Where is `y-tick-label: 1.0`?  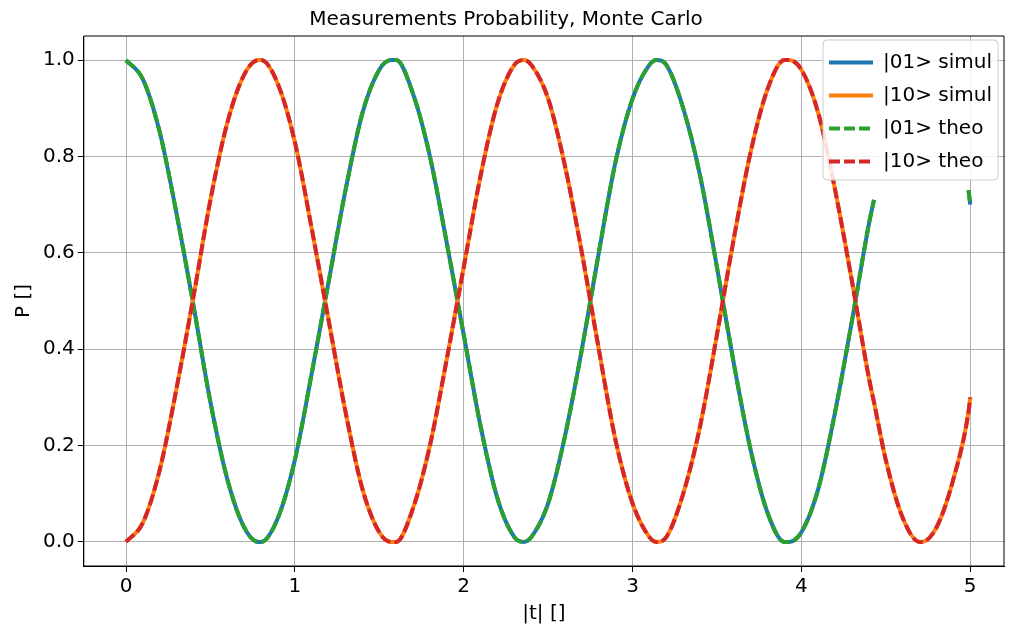 y-tick-label: 1.0 is located at coordinates (58, 58).